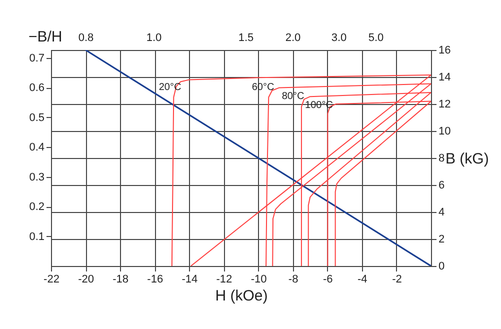 The height and width of the screenshot is (329, 501). I want to click on text: 1.0, so click(154, 38).